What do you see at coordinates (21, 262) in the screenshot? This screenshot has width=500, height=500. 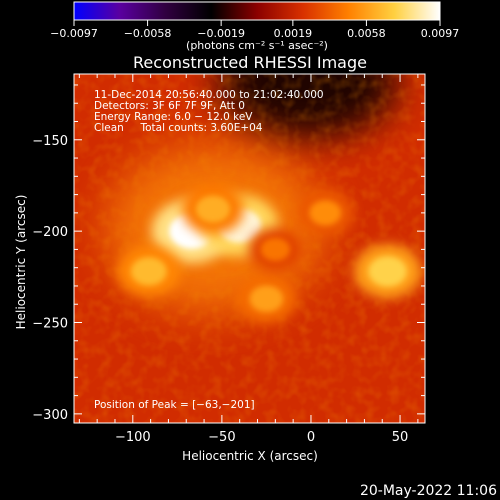 I see `y-axis-title: Heliocentric Y (arcsec)` at bounding box center [21, 262].